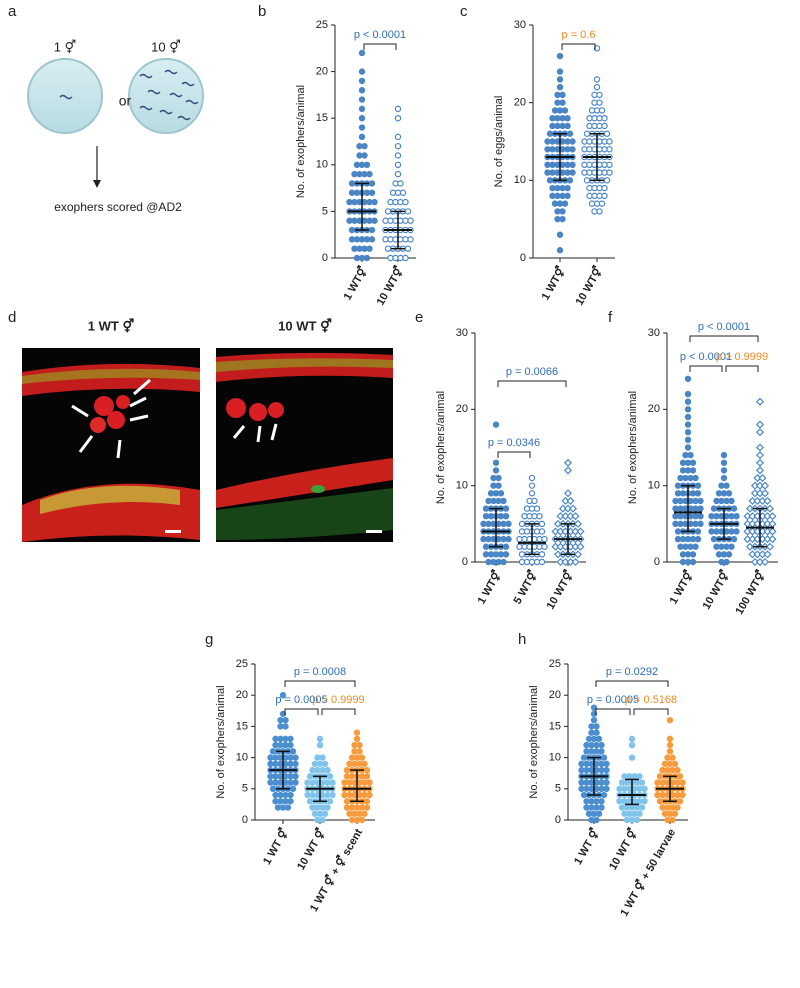 This screenshot has height=988, width=800. I want to click on y-axis-label: No. of eggs/animal, so click(499, 142).